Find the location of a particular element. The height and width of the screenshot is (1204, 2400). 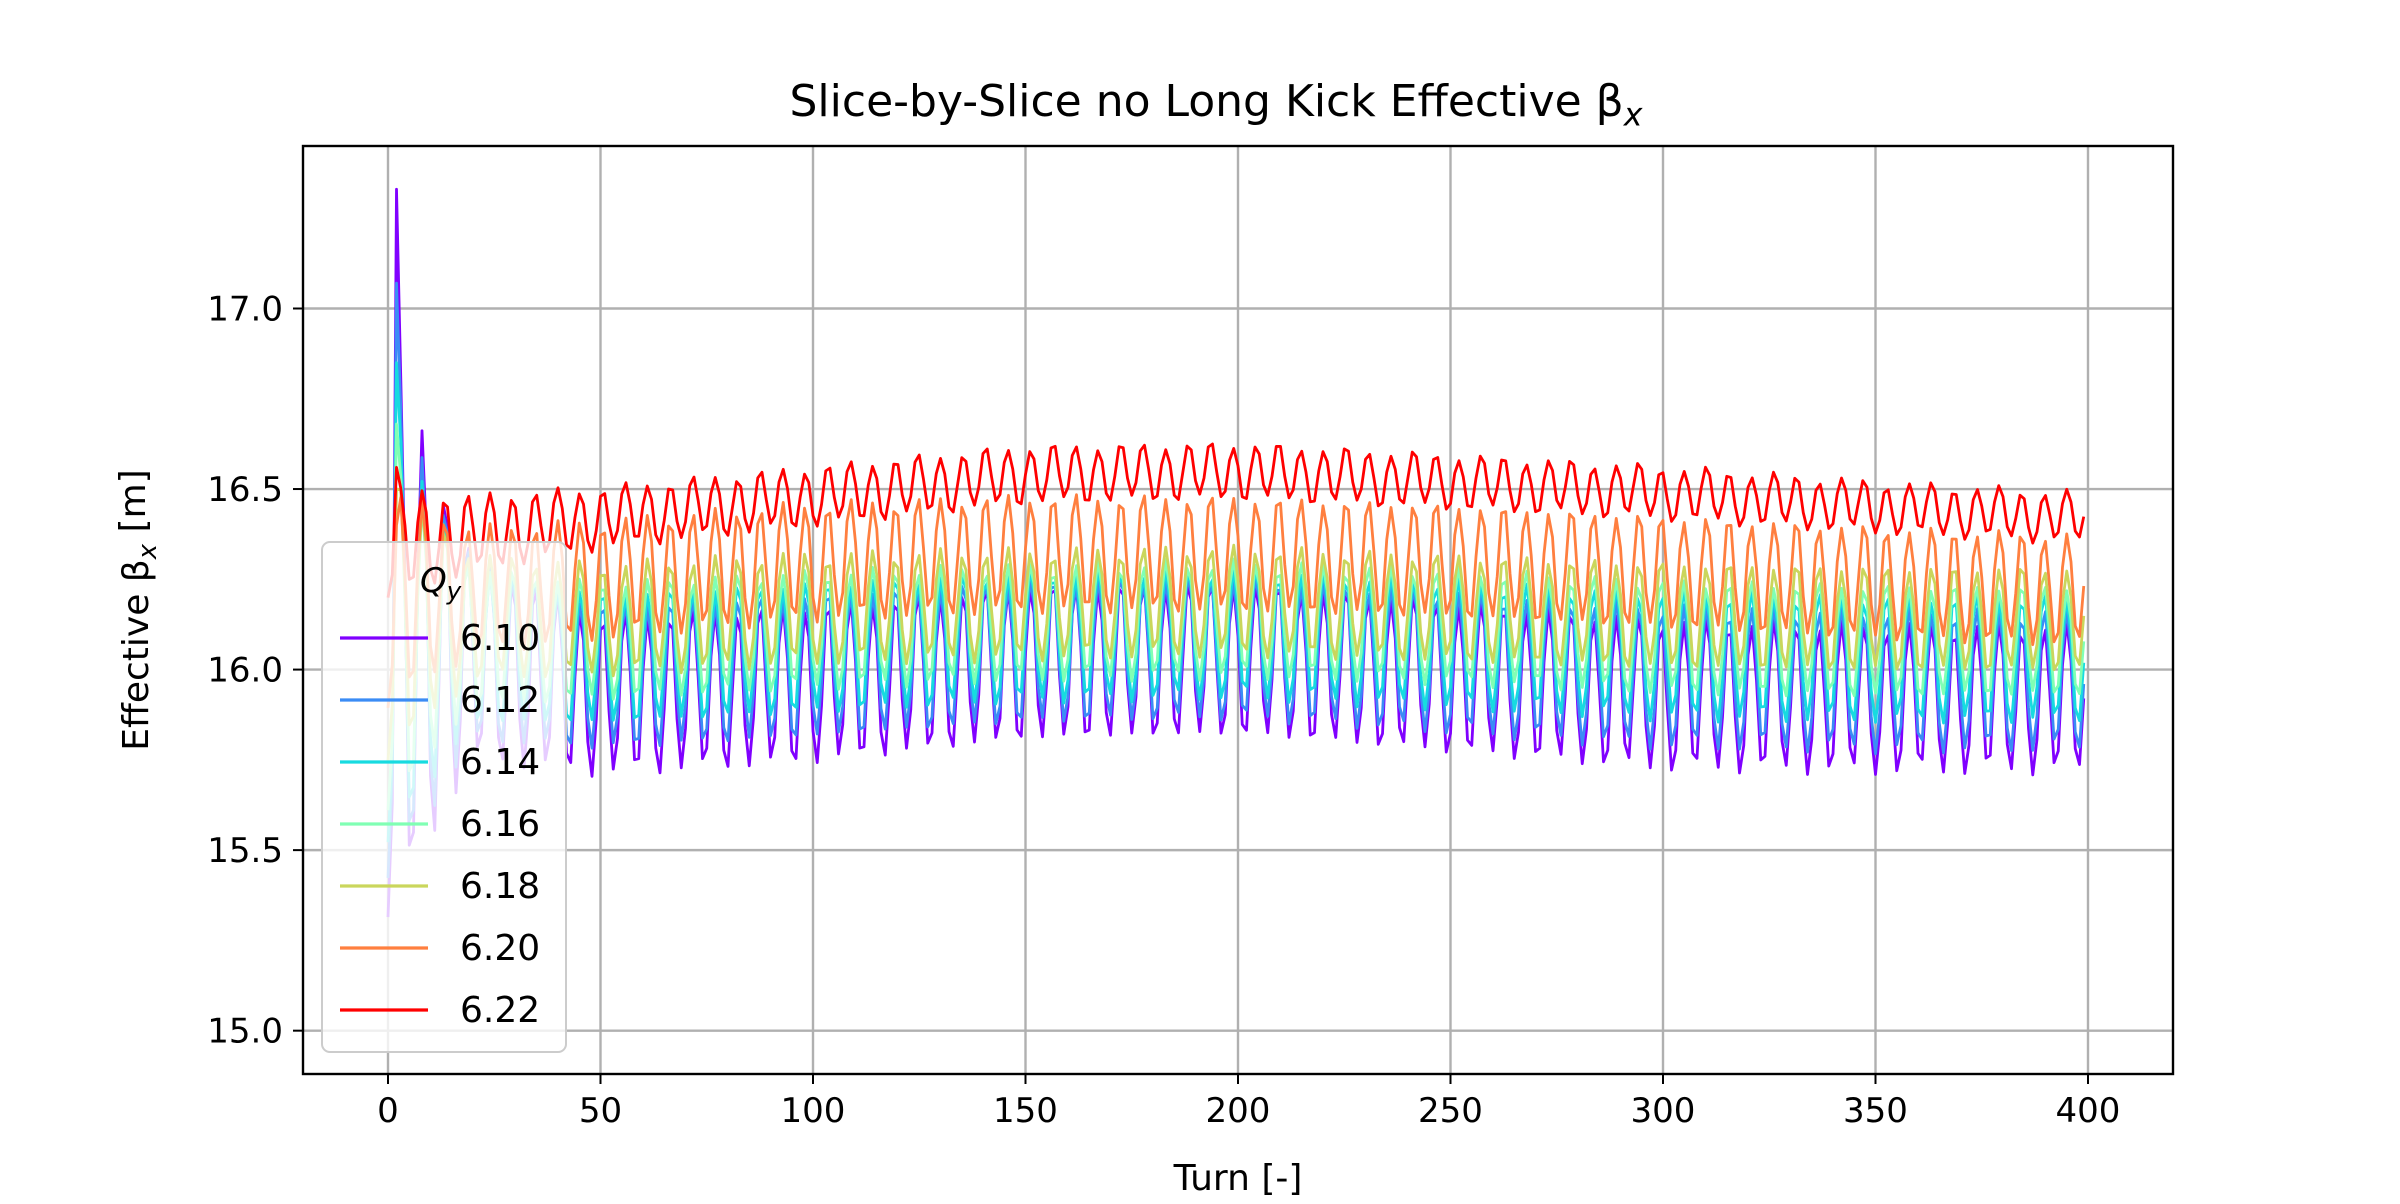

x-tick-label: 300 is located at coordinates (1663, 1111).